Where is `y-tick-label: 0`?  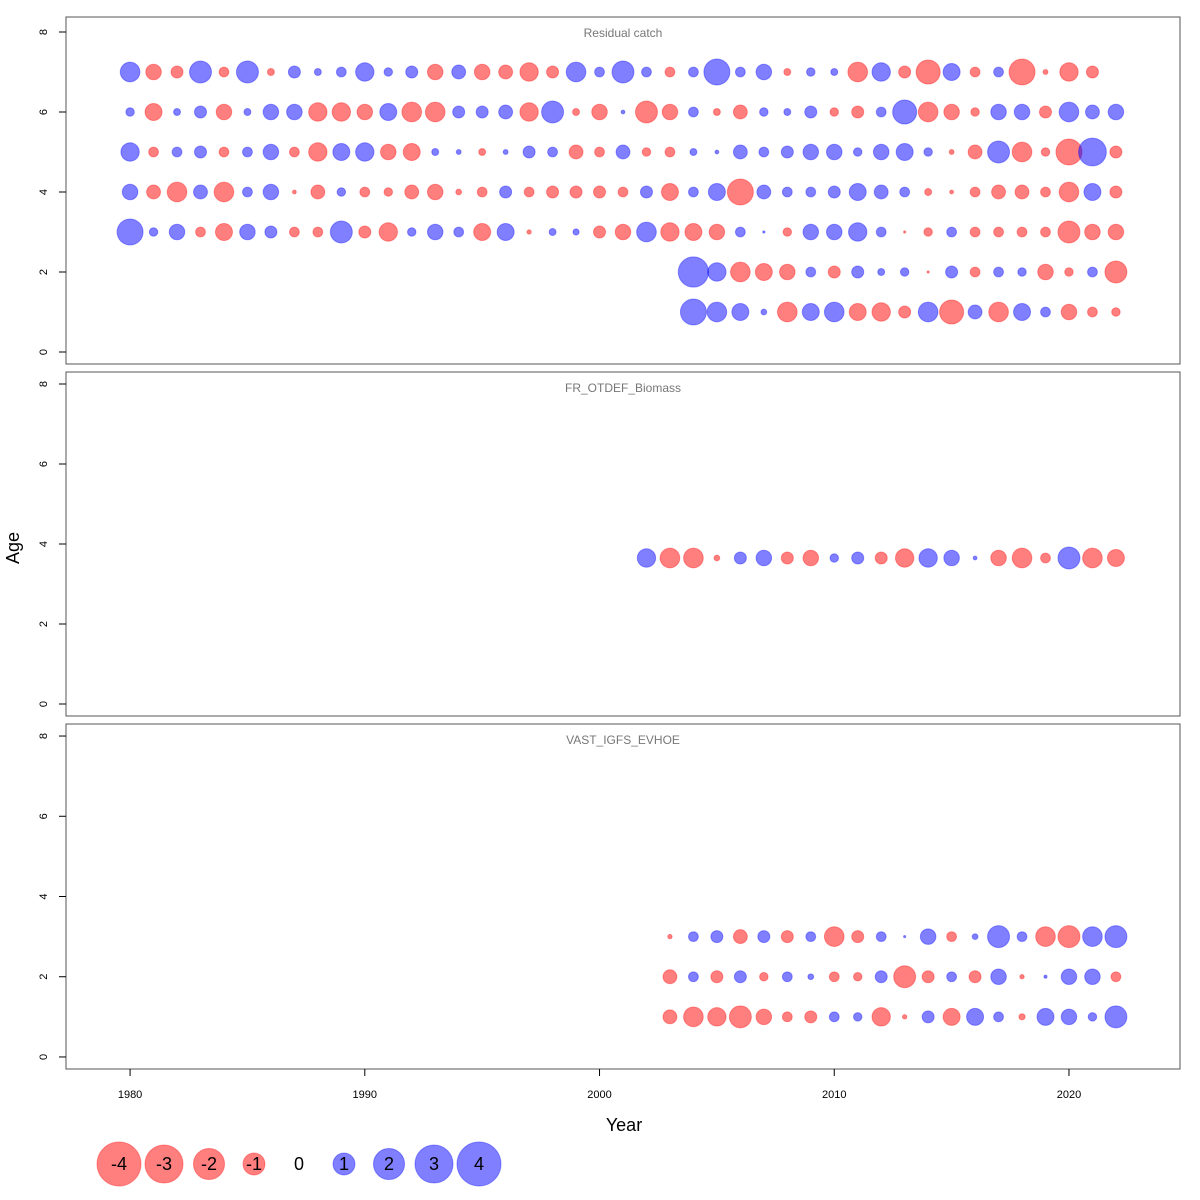 y-tick-label: 0 is located at coordinates (44, 352).